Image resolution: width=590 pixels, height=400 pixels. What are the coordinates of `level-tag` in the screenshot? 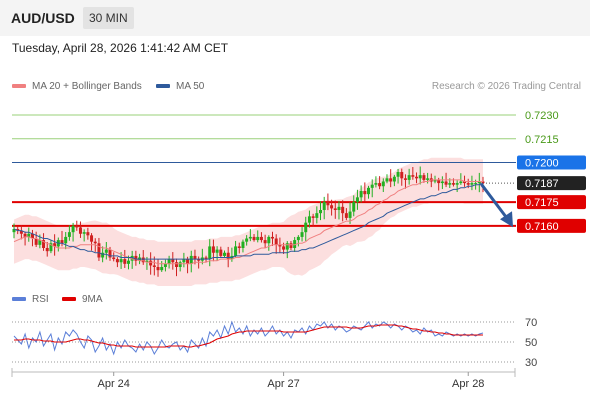 It's located at (551, 202).